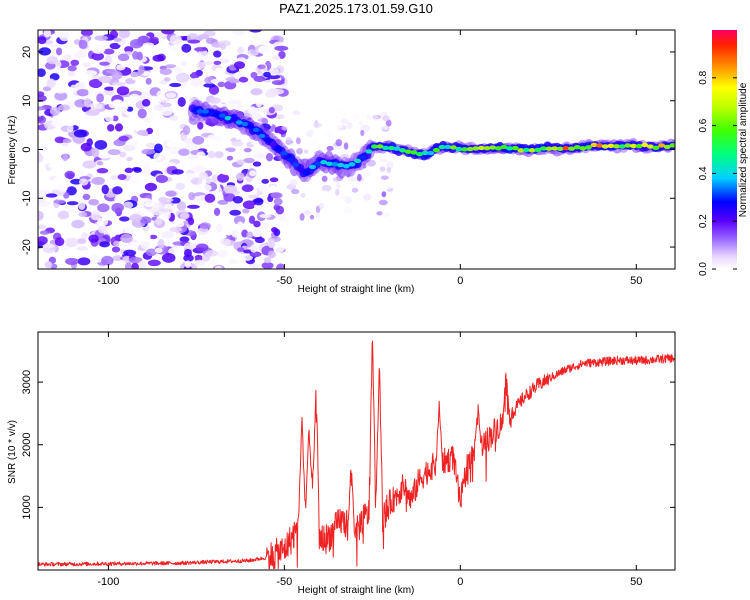  Describe the element at coordinates (284, 582) in the screenshot. I see `snr-x-tick-label: -50` at that location.